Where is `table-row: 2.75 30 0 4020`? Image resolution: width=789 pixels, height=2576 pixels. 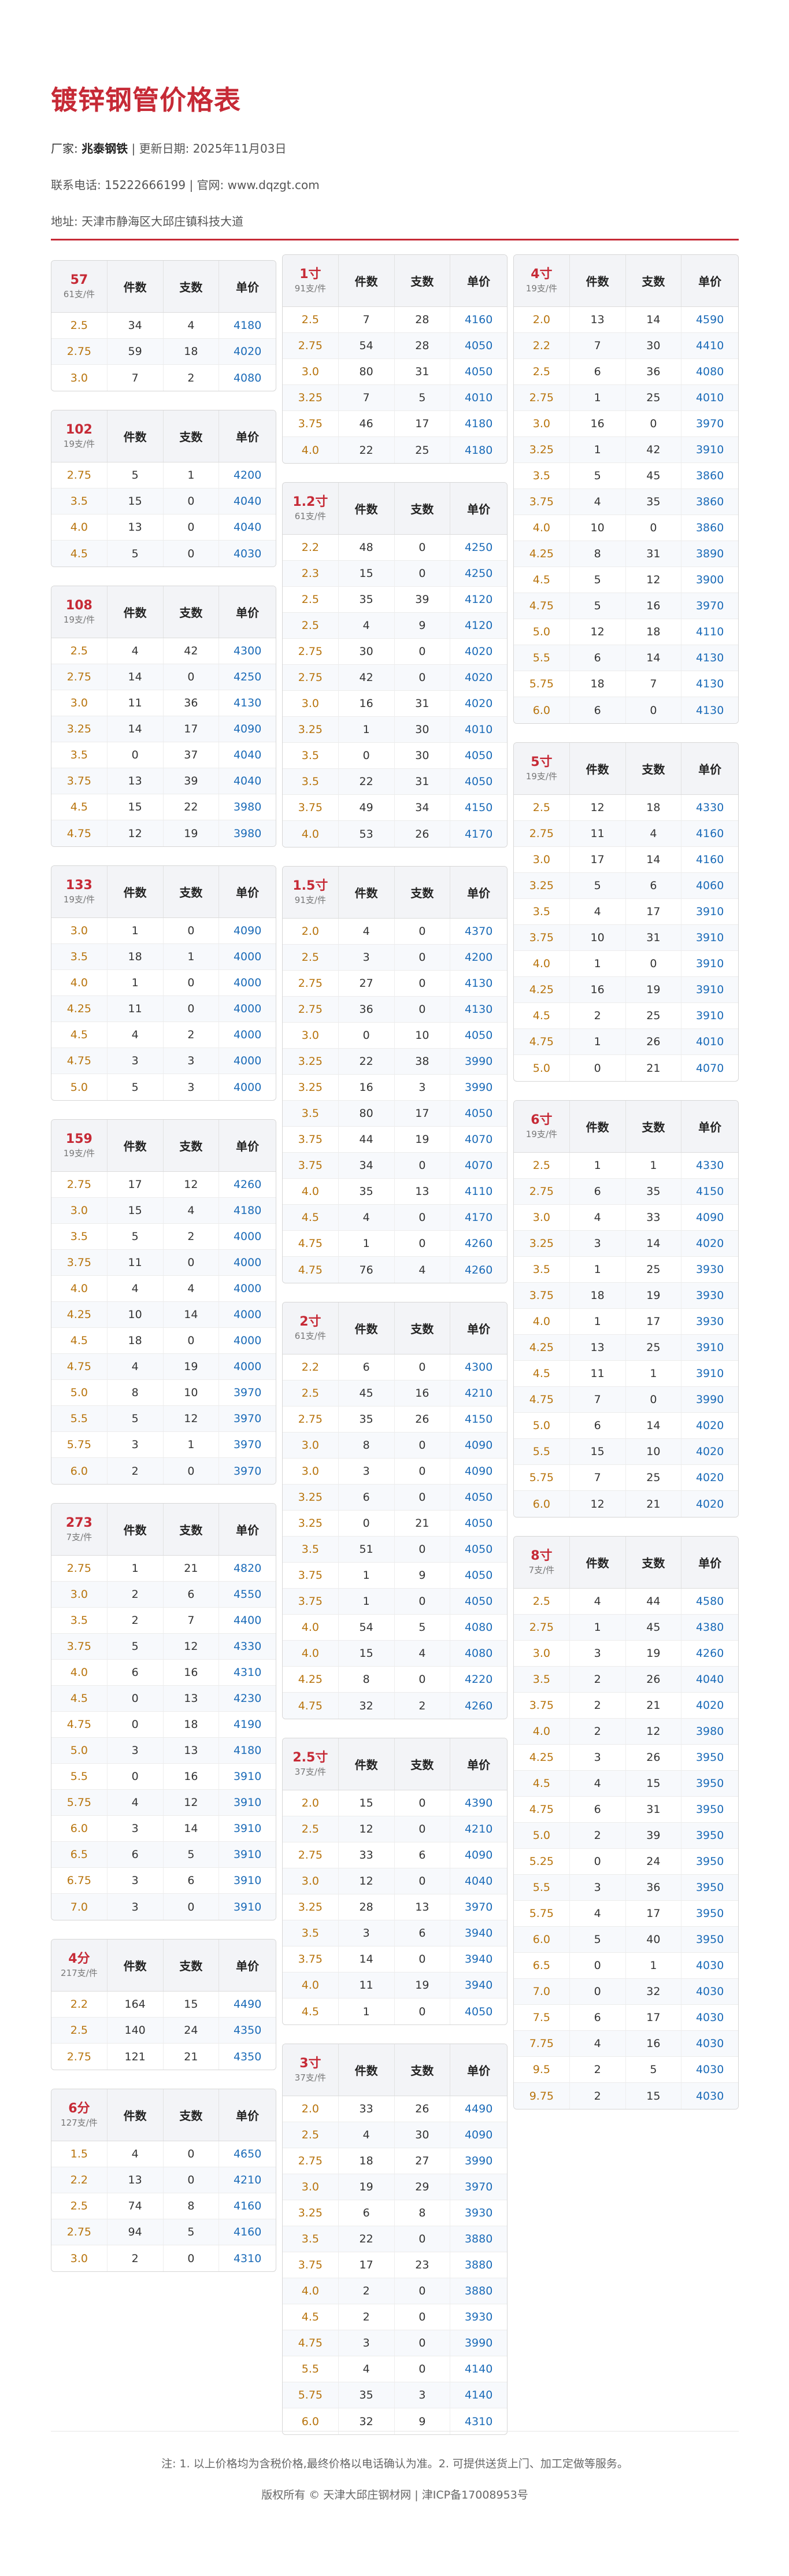
table-row: 2.75 30 0 4020 is located at coordinates (395, 652).